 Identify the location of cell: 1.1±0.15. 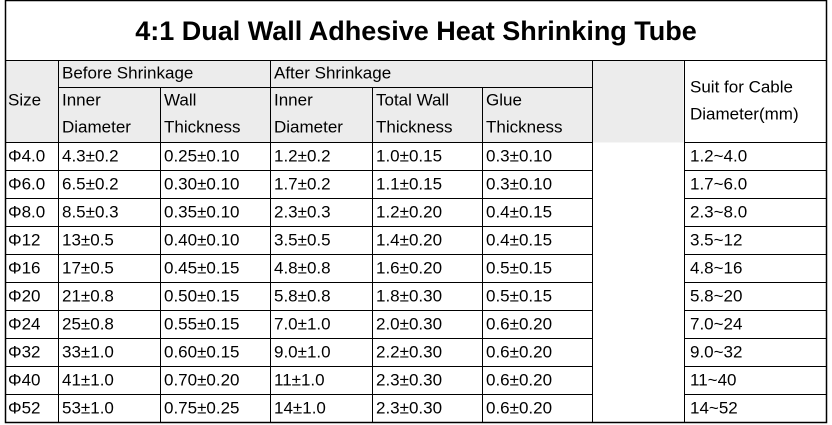
(409, 183).